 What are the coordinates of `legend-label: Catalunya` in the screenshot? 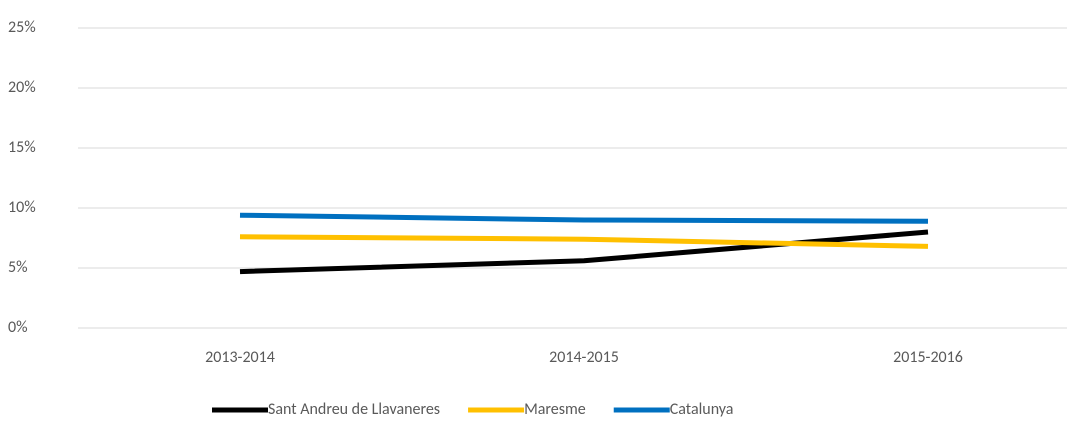 It's located at (702, 409).